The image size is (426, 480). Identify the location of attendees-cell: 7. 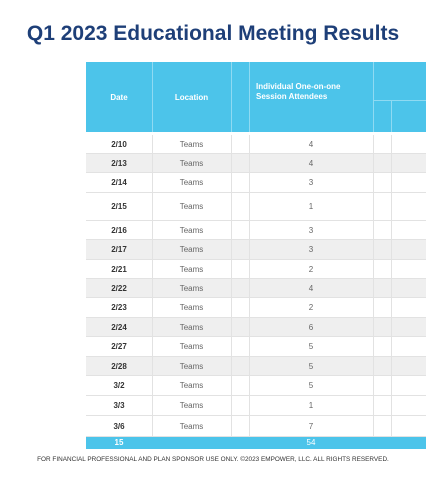
(311, 426).